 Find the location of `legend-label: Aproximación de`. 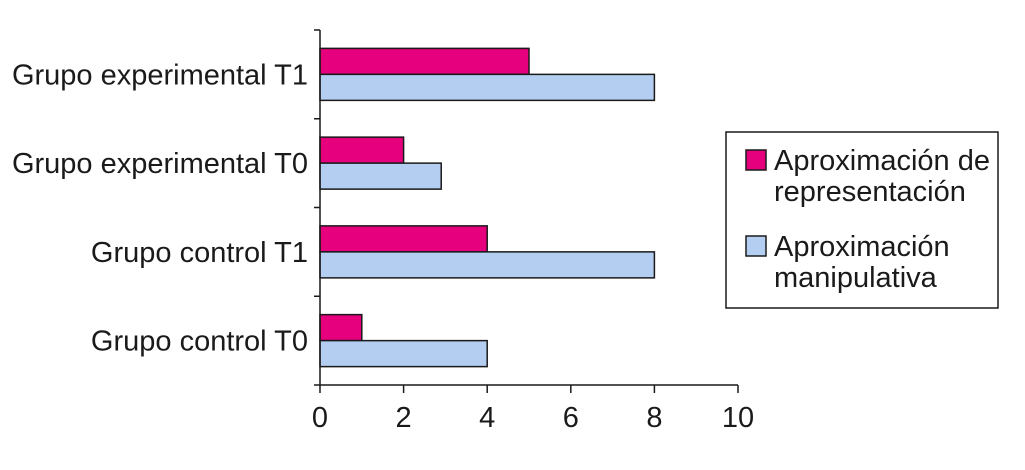

legend-label: Aproximación de is located at coordinates (882, 161).